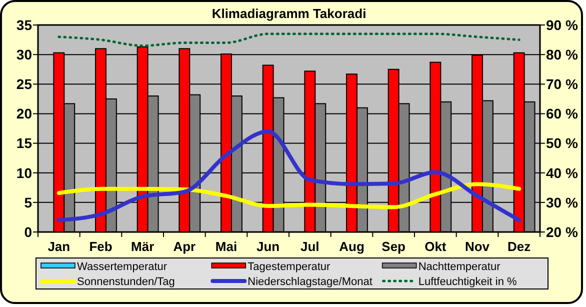 The width and height of the screenshot is (586, 307). What do you see at coordinates (28, 202) in the screenshot?
I see `y-tick-label: 5` at bounding box center [28, 202].